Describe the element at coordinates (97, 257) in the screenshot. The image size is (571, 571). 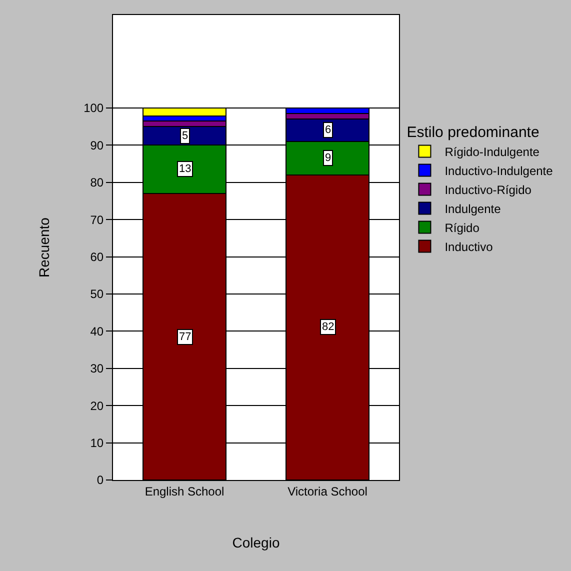
I see `y-tick-label: 60` at that location.